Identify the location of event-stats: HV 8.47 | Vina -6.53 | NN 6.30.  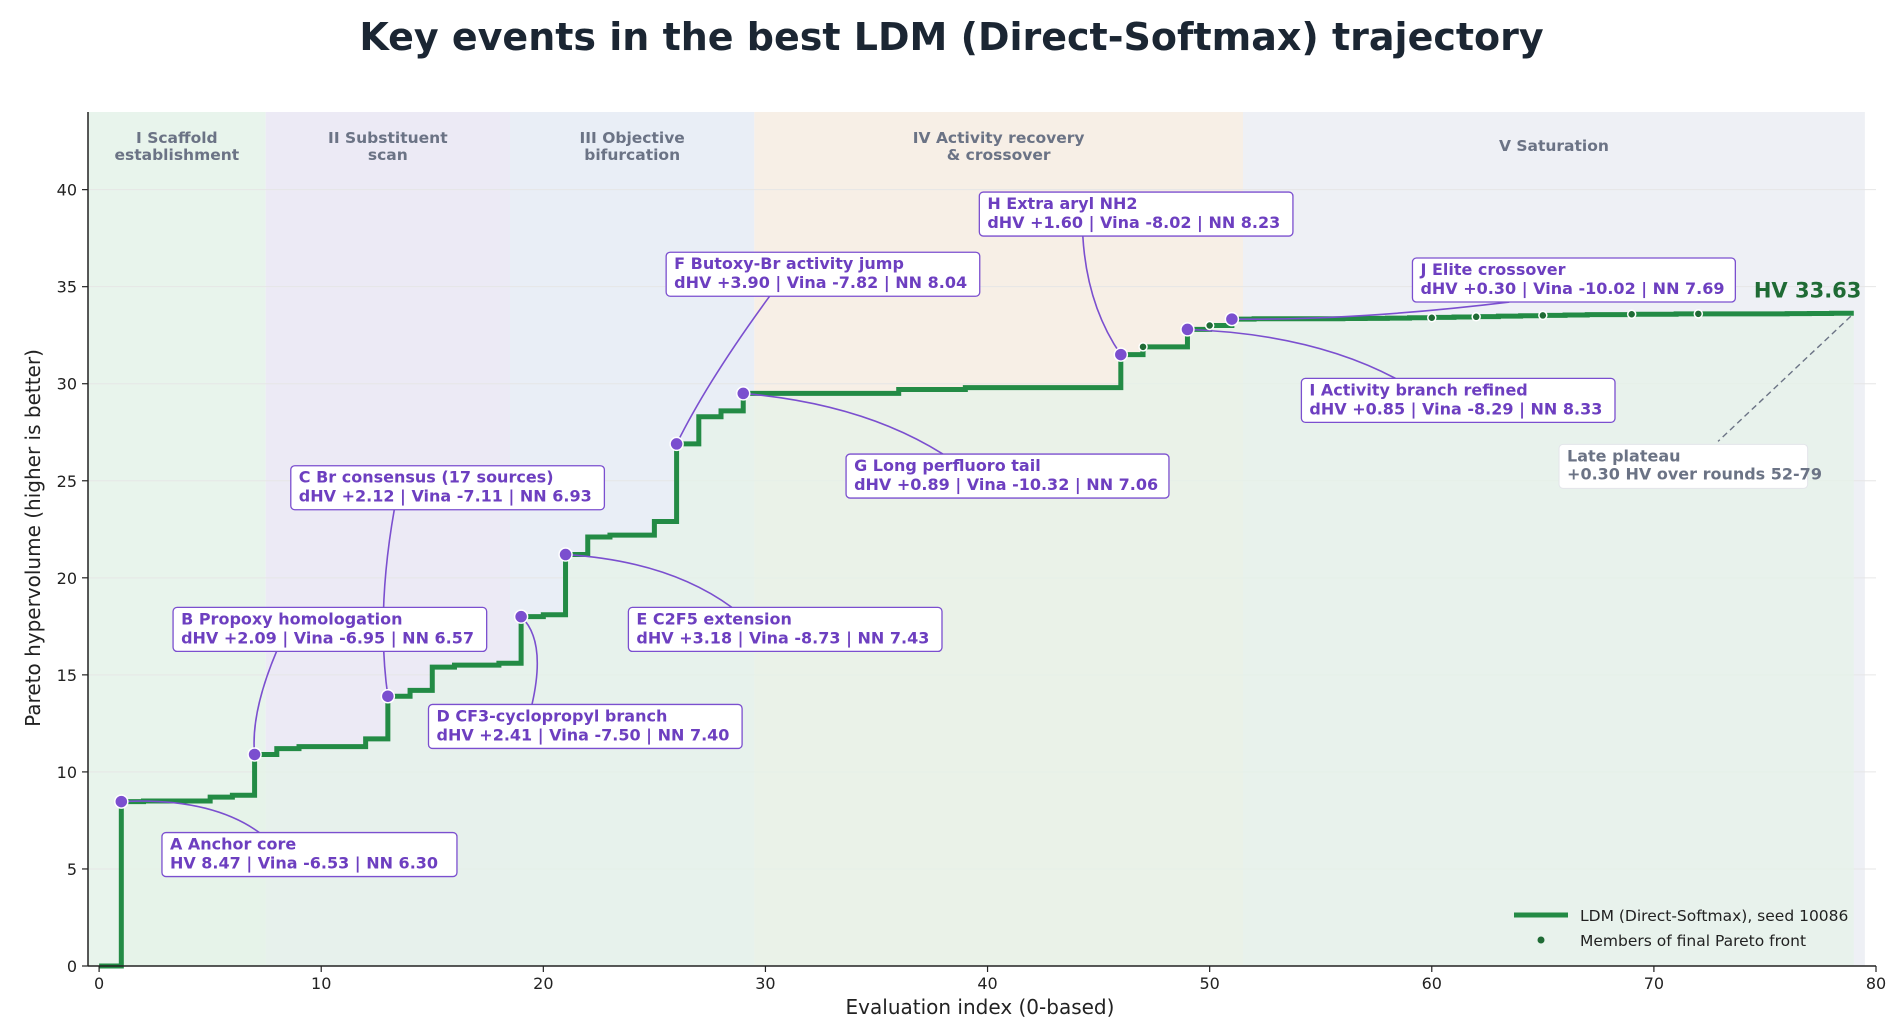
(304, 864).